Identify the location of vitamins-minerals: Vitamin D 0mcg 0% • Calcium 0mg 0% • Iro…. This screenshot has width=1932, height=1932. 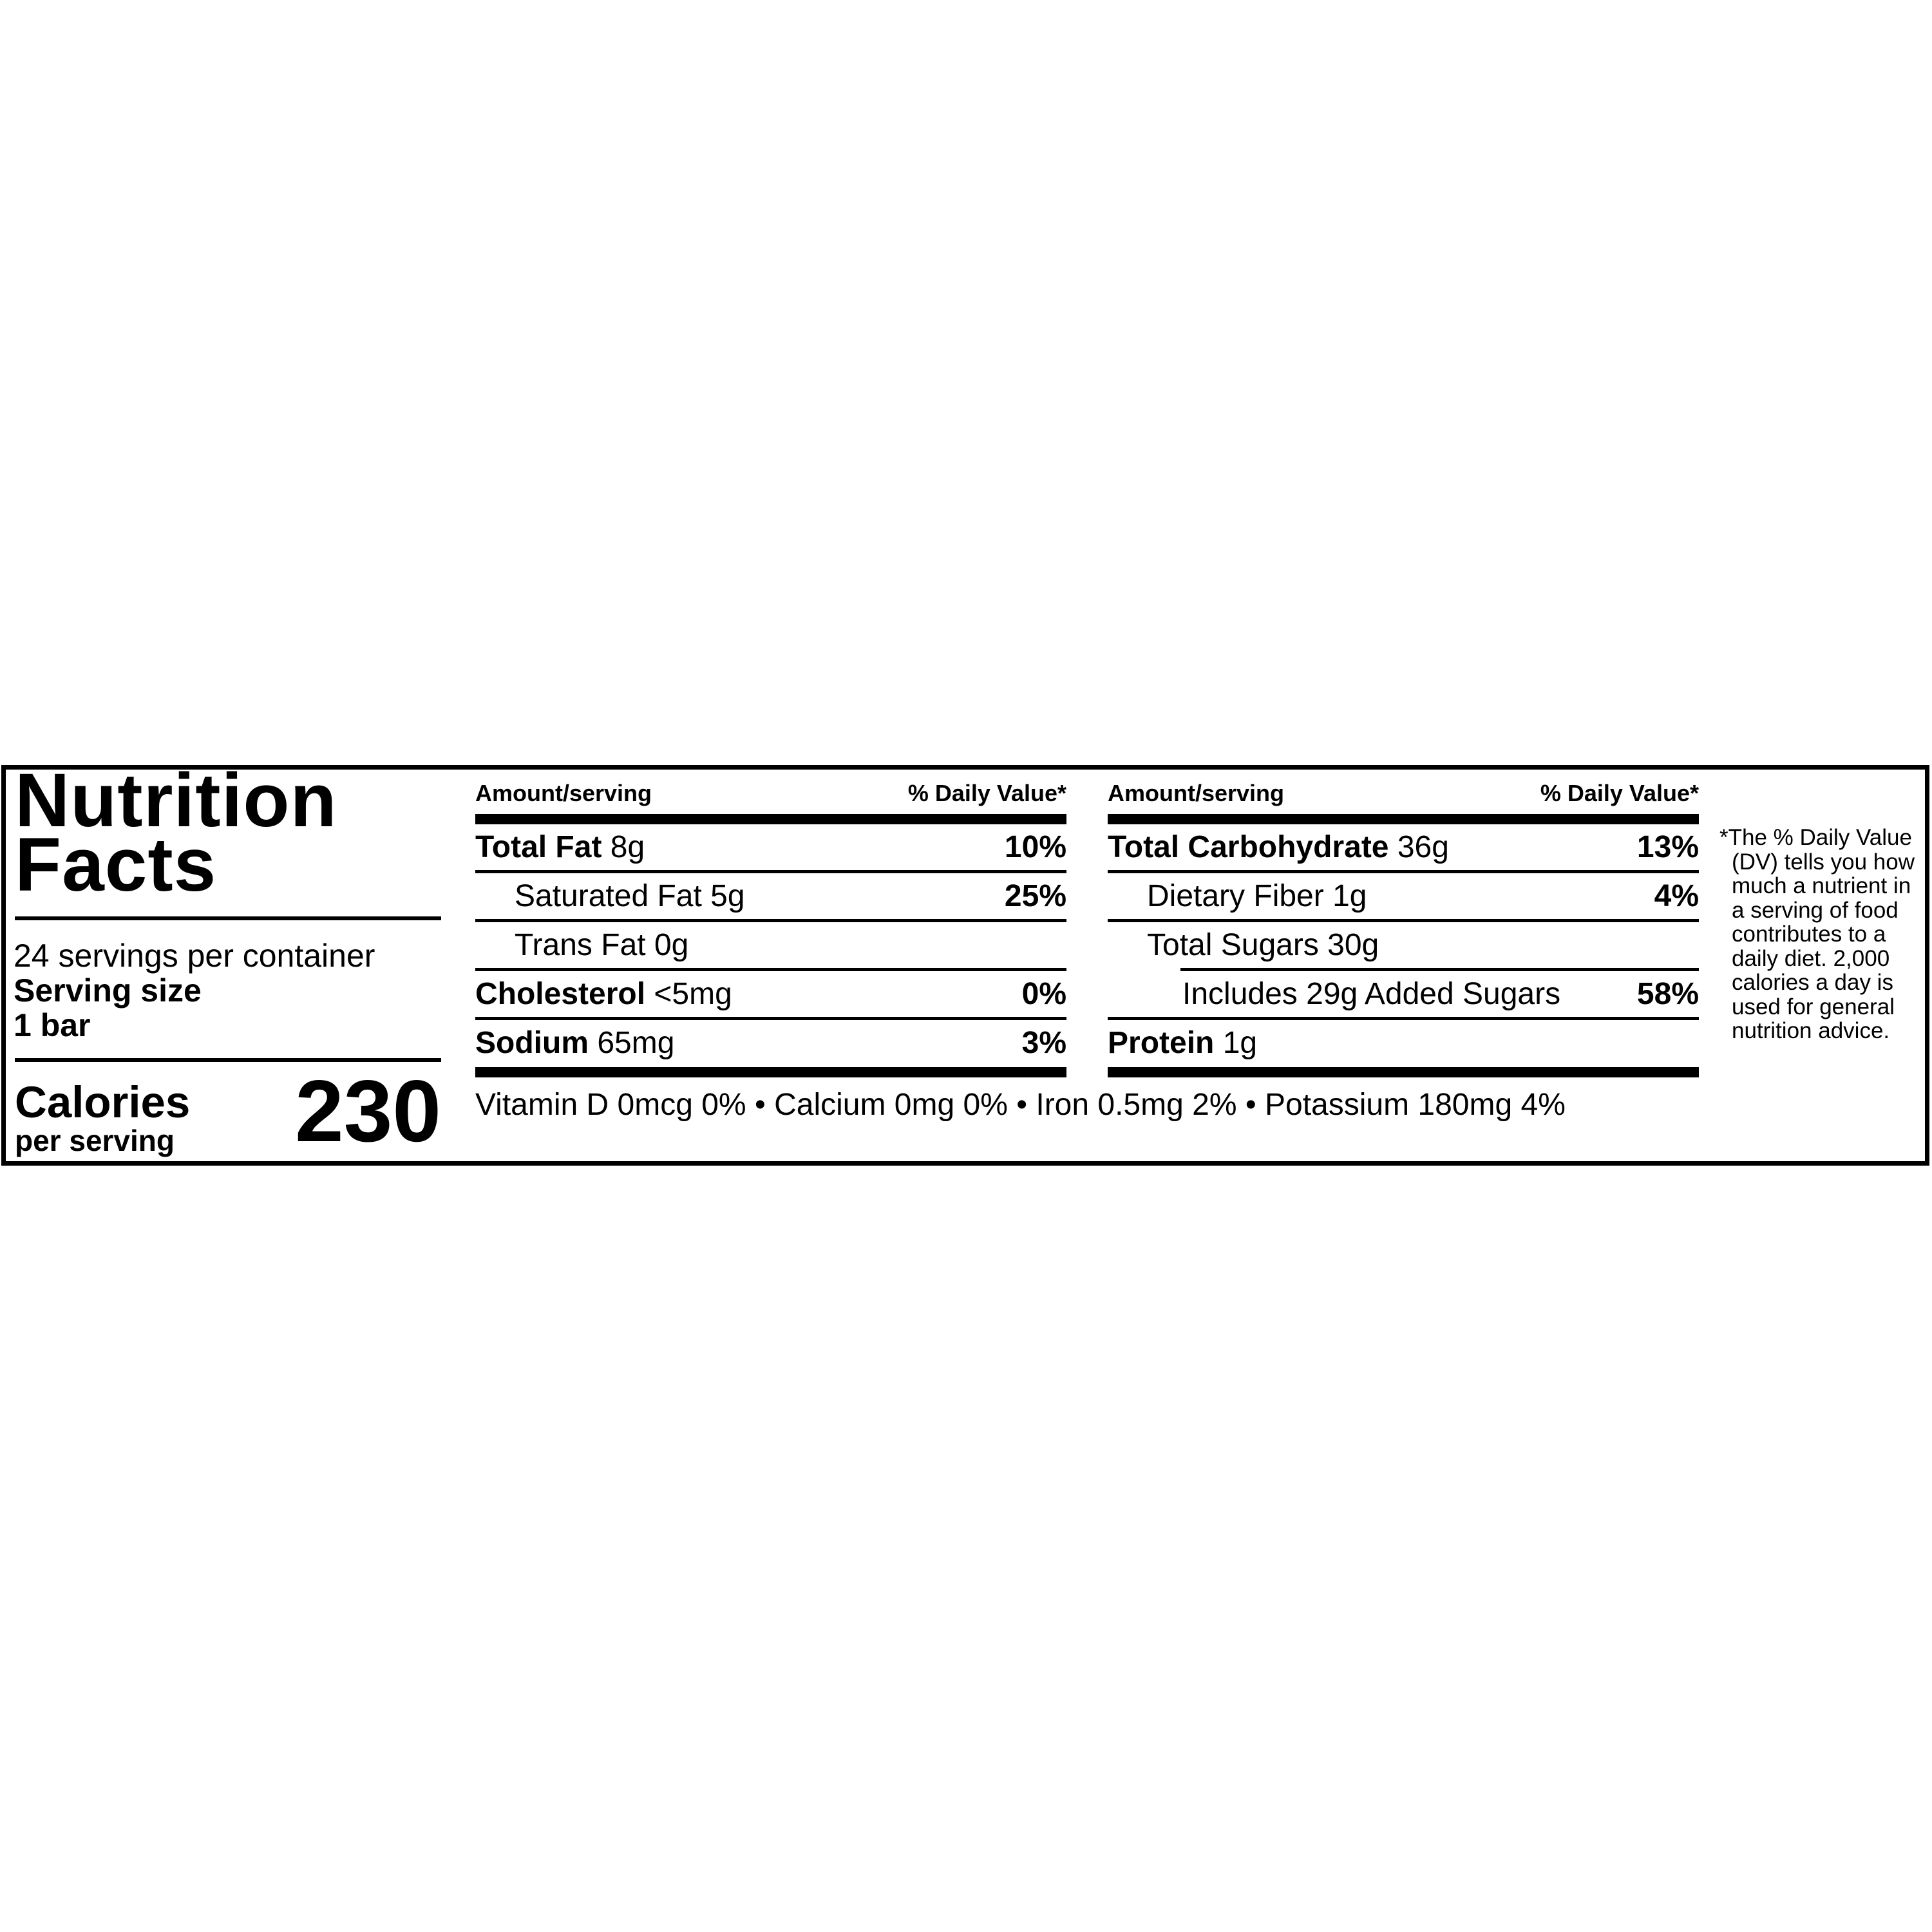
(1020, 1105).